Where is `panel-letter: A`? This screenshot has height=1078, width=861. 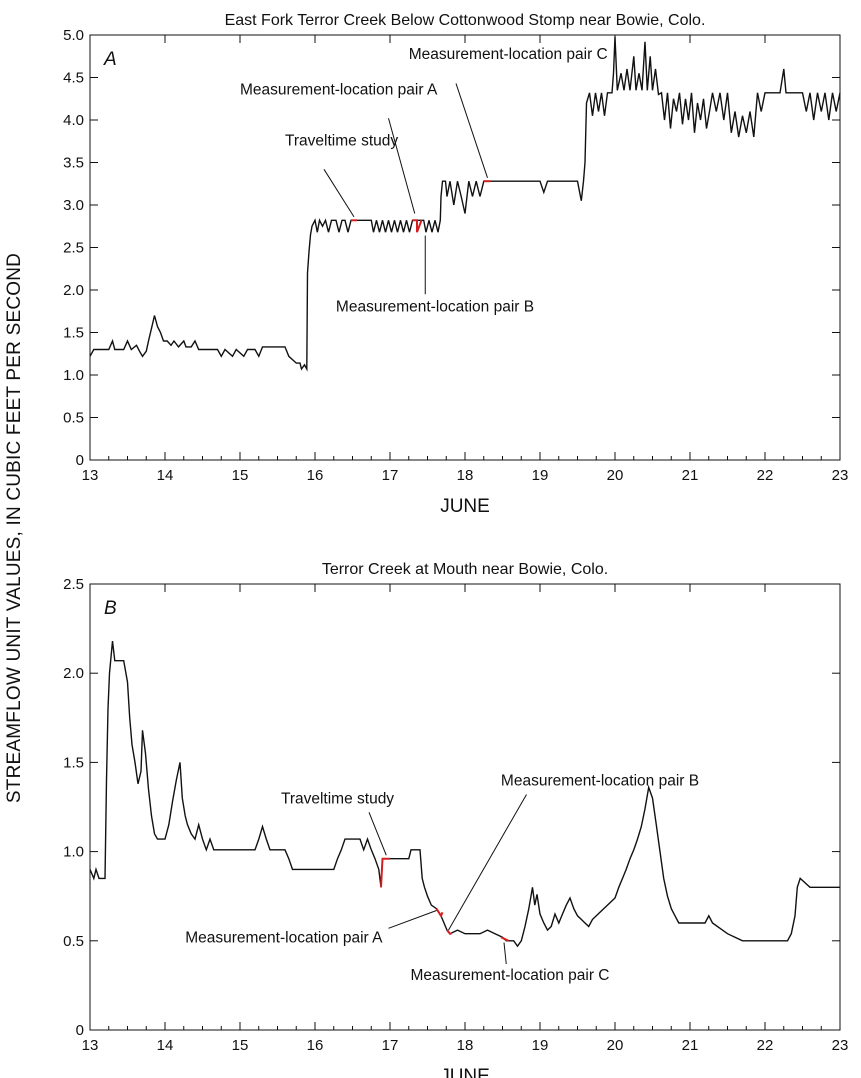
panel-letter: A is located at coordinates (110, 59).